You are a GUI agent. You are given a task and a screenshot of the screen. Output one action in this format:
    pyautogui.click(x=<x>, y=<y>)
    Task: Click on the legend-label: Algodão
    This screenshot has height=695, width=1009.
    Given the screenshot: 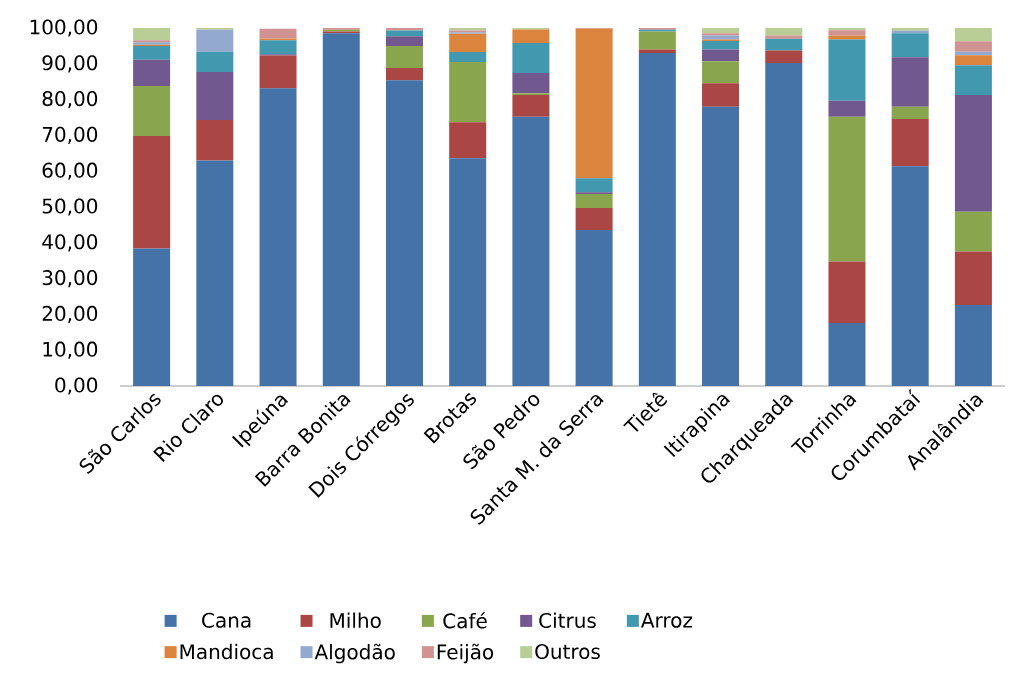 What is the action you would take?
    pyautogui.click(x=354, y=653)
    